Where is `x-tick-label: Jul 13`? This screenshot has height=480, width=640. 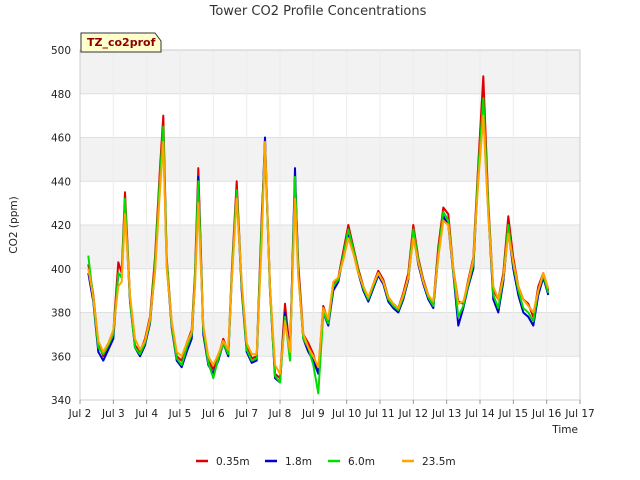
x-tick-label: Jul 13 is located at coordinates (446, 414).